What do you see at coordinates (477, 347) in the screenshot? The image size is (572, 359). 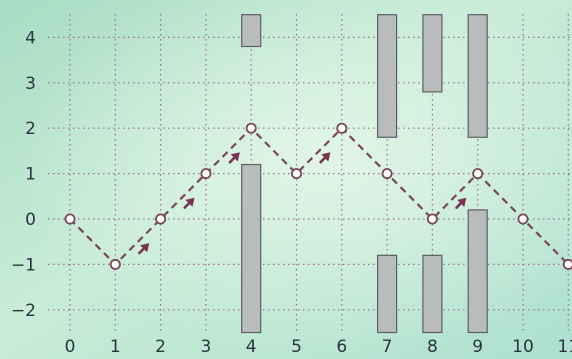 I see `x-tick-label: 9` at bounding box center [477, 347].